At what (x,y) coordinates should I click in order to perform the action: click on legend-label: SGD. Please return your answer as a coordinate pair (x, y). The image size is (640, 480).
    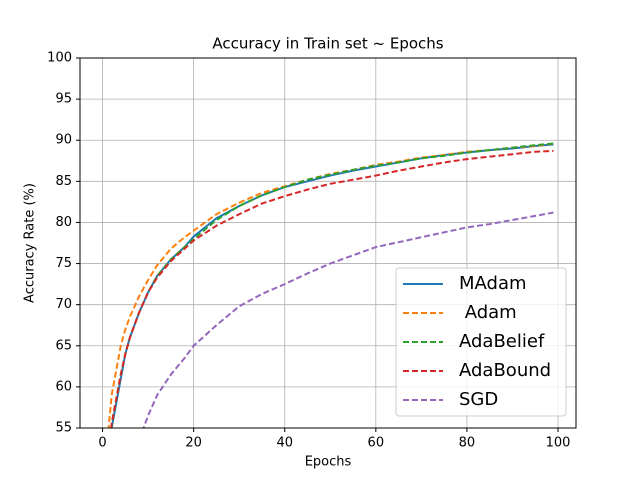
    Looking at the image, I should click on (478, 399).